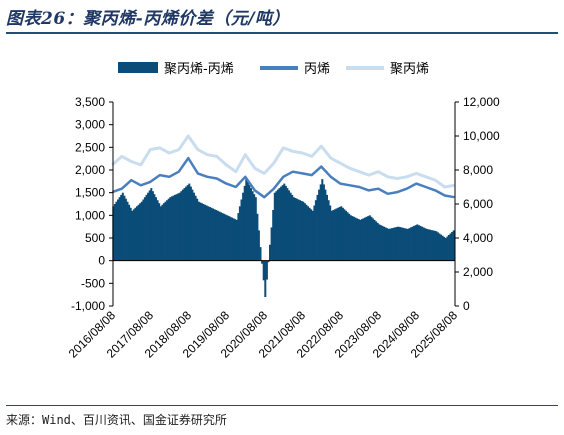  Describe the element at coordinates (90, 147) in the screenshot. I see `left-tick-label: 2,500` at that location.